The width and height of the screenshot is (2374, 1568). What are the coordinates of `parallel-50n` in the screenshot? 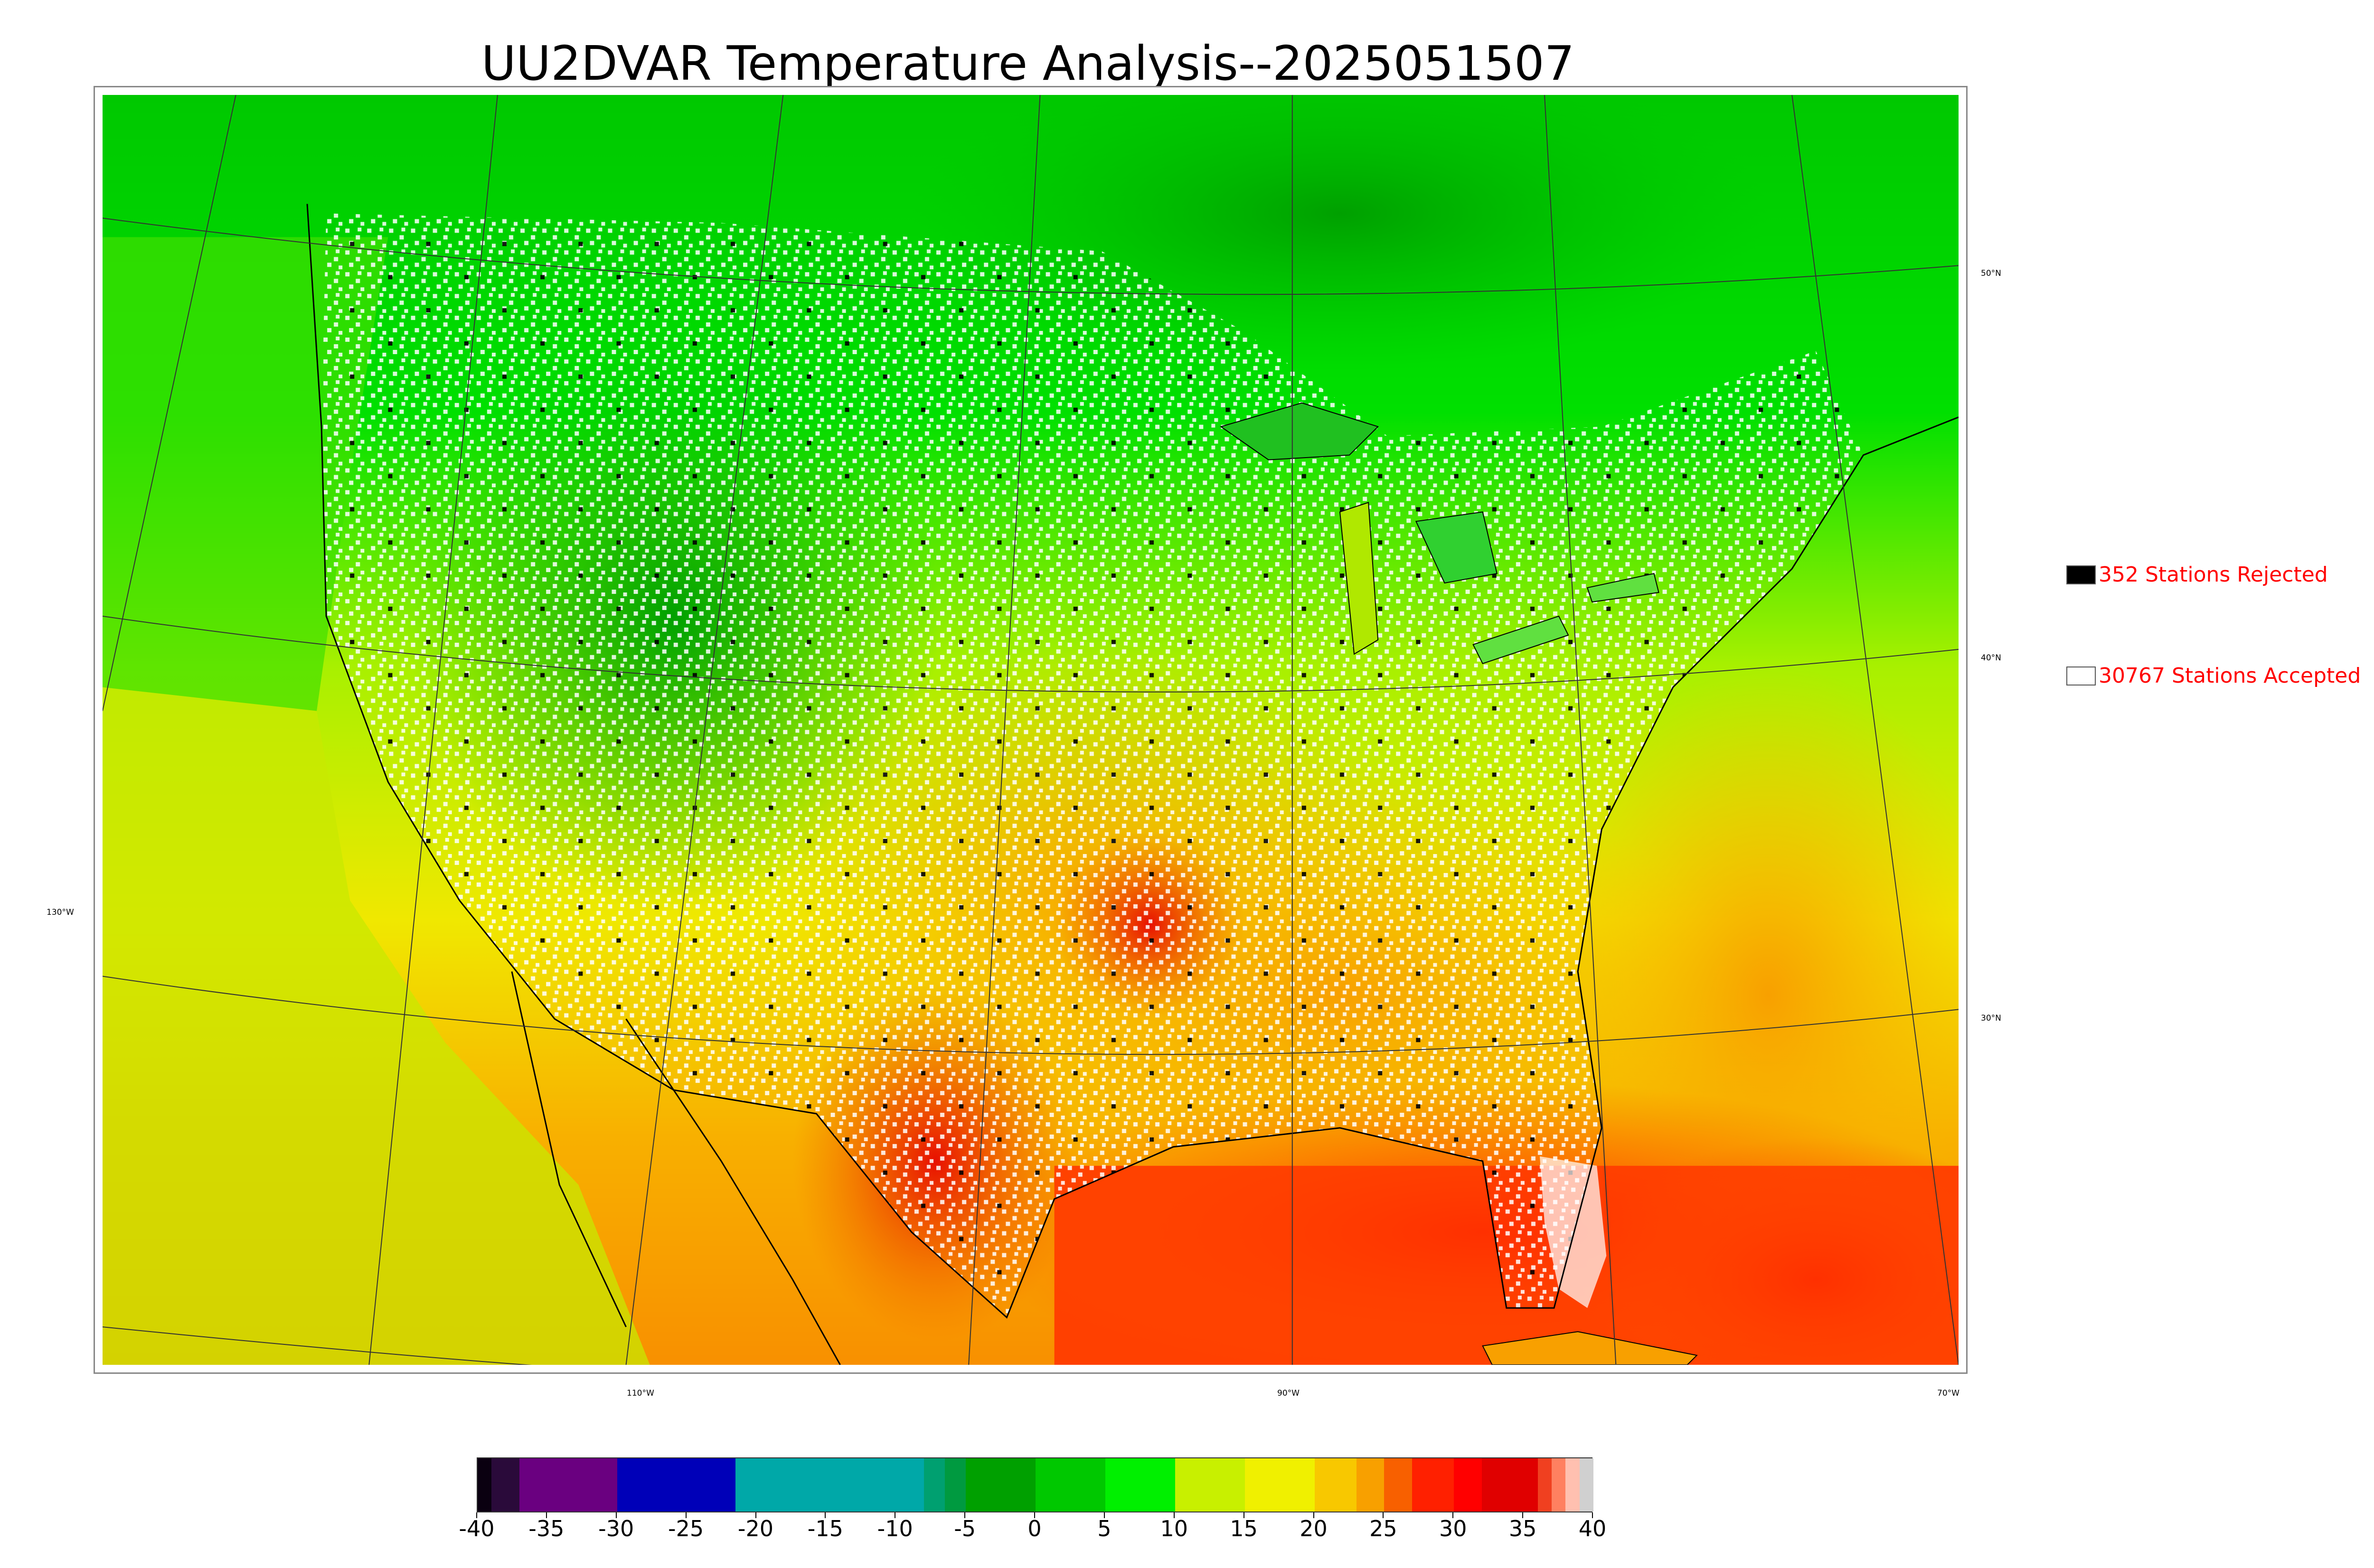 It's located at (1031, 256).